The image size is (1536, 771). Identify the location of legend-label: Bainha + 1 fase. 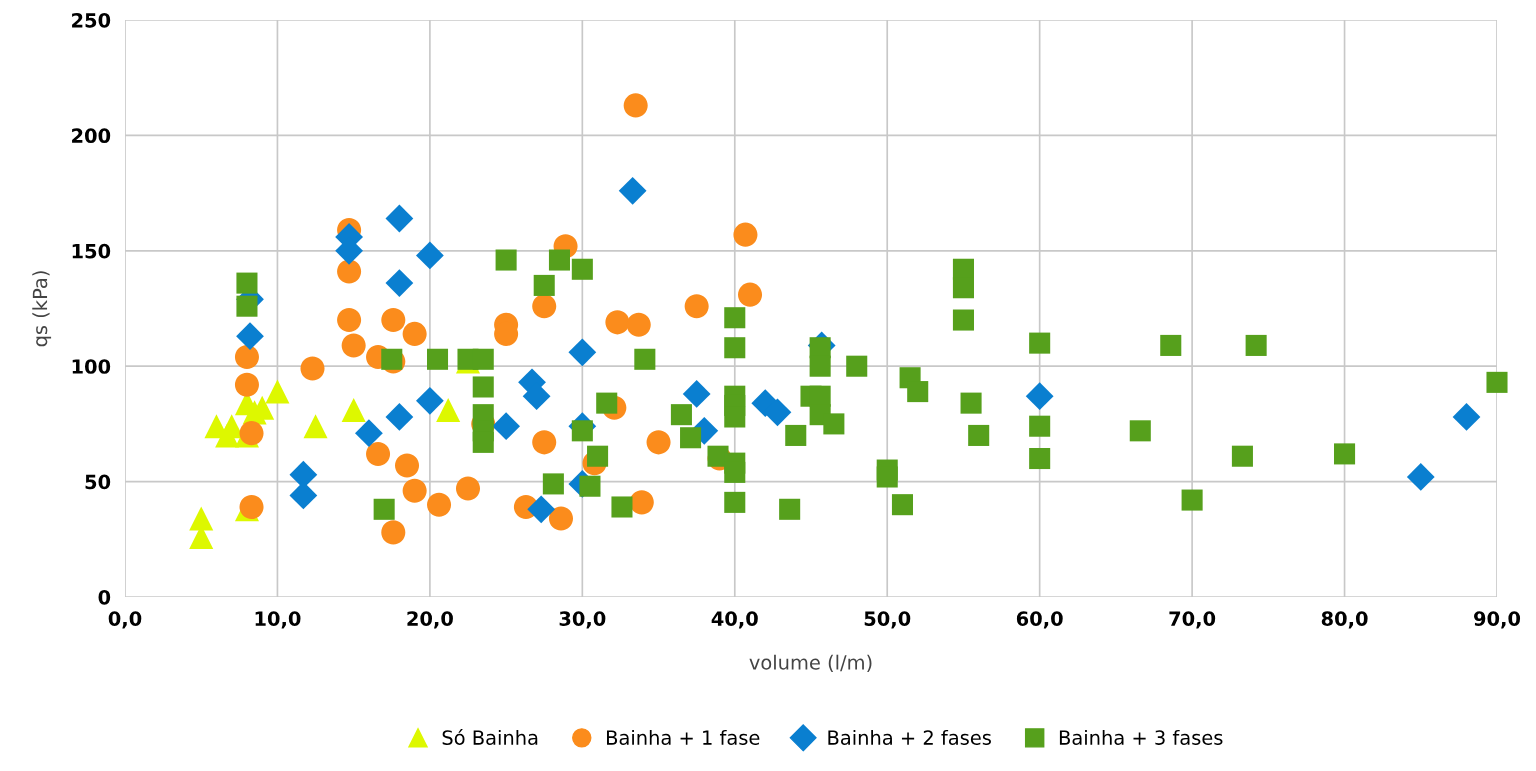
(683, 737).